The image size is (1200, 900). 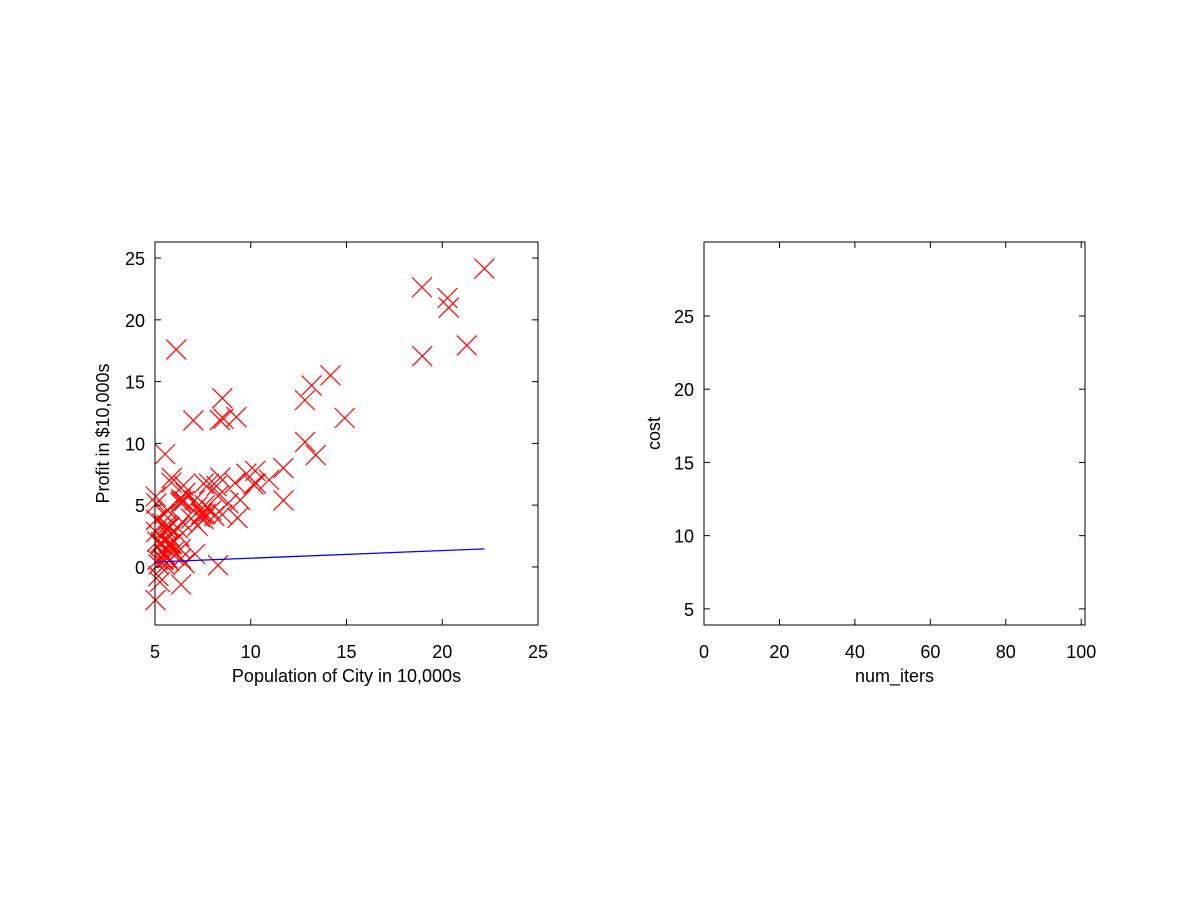 What do you see at coordinates (251, 652) in the screenshot?
I see `x-tick-label: 10` at bounding box center [251, 652].